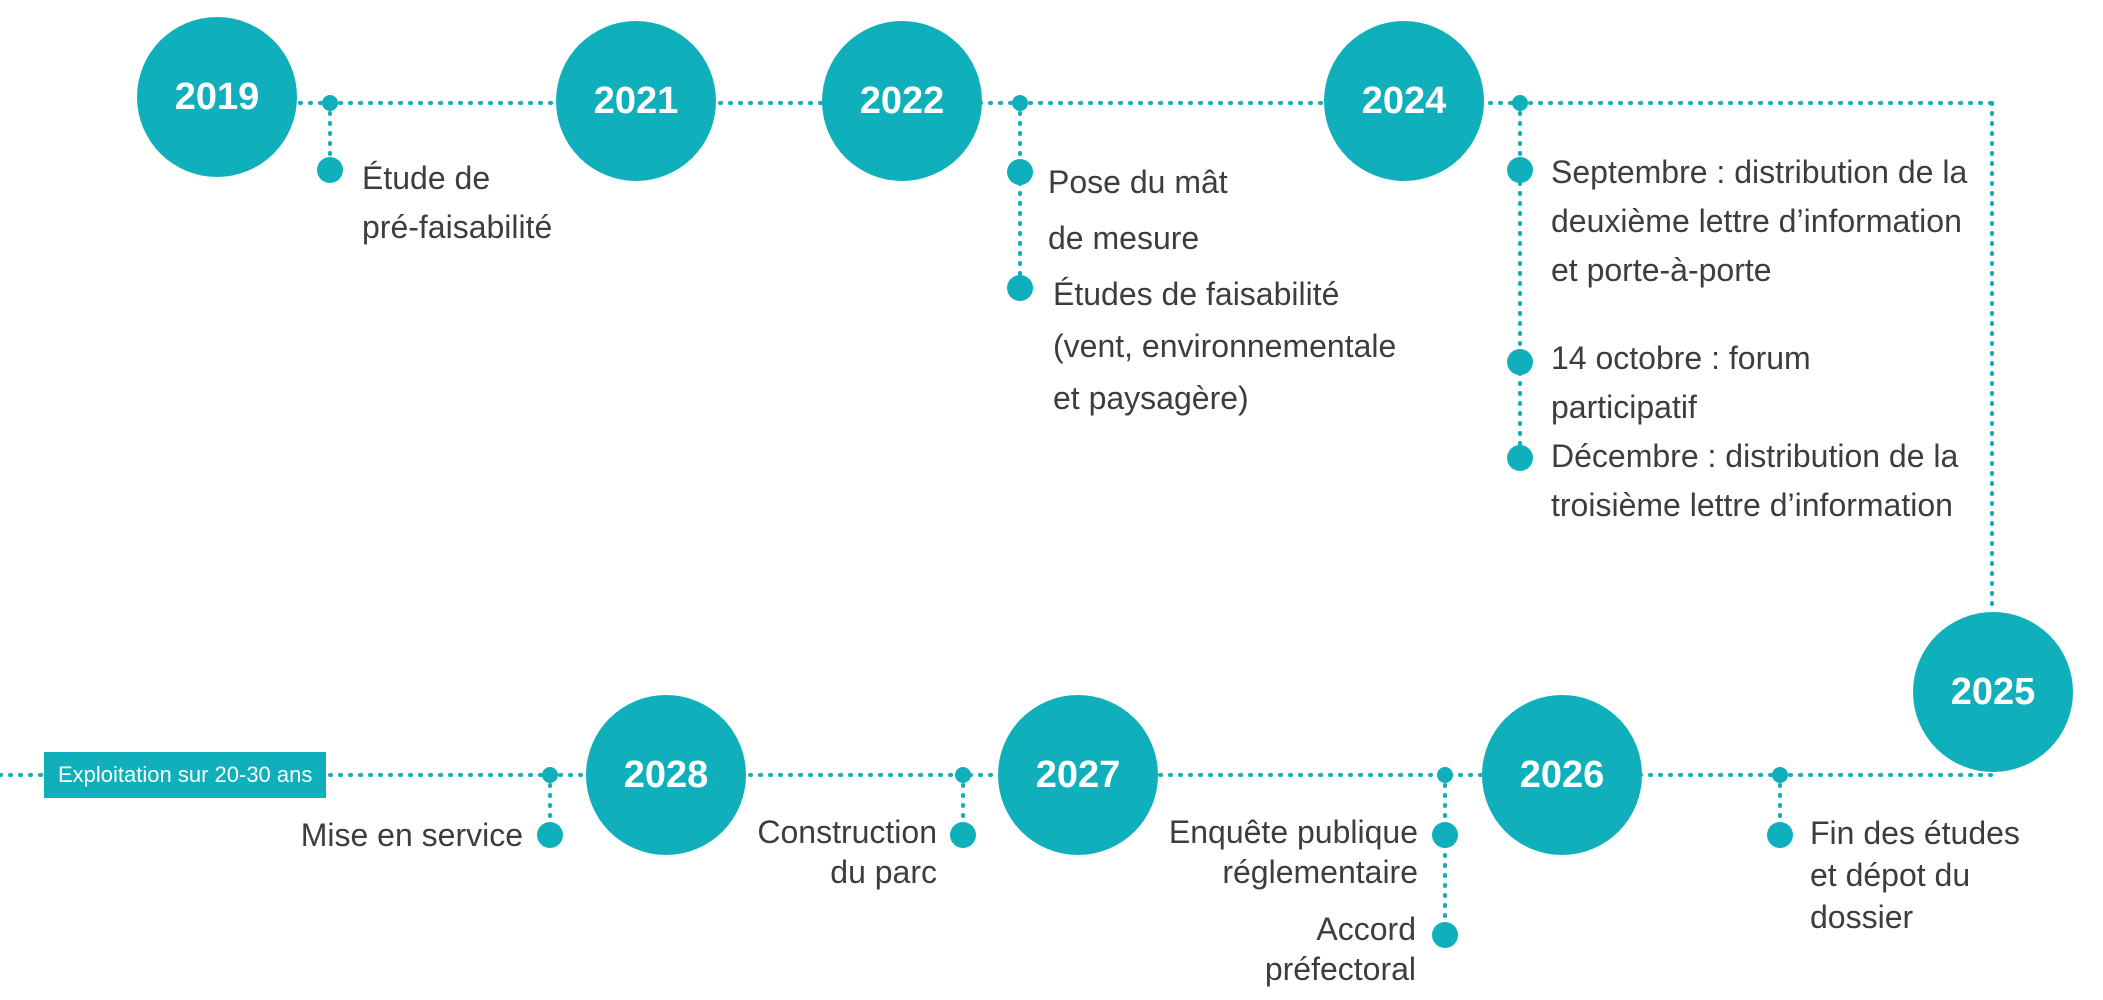  I want to click on exploitation-tag: Exploitation sur 20-30 ans, so click(185, 775).